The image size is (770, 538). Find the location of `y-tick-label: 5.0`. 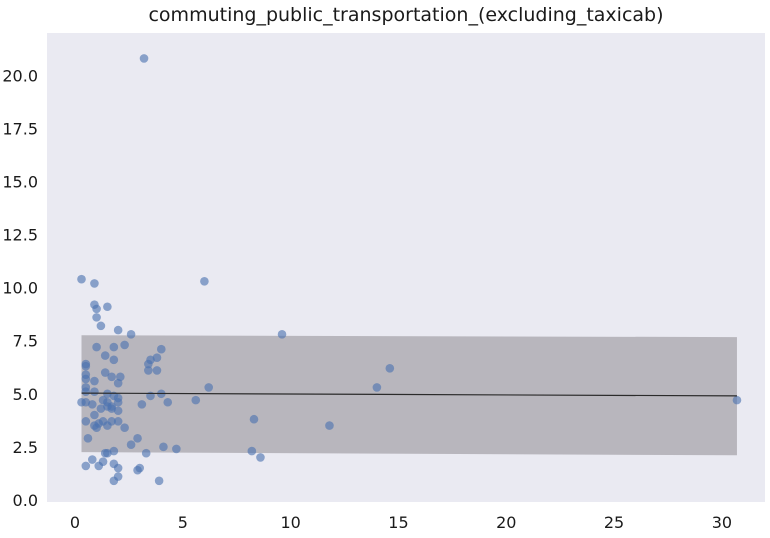

y-tick-label: 5.0 is located at coordinates (25, 394).